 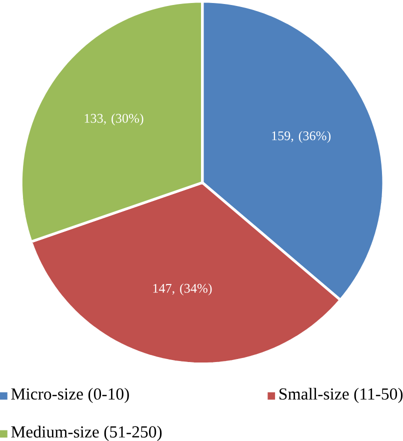 I want to click on data-label: 159, (36%), so click(x=301, y=136).